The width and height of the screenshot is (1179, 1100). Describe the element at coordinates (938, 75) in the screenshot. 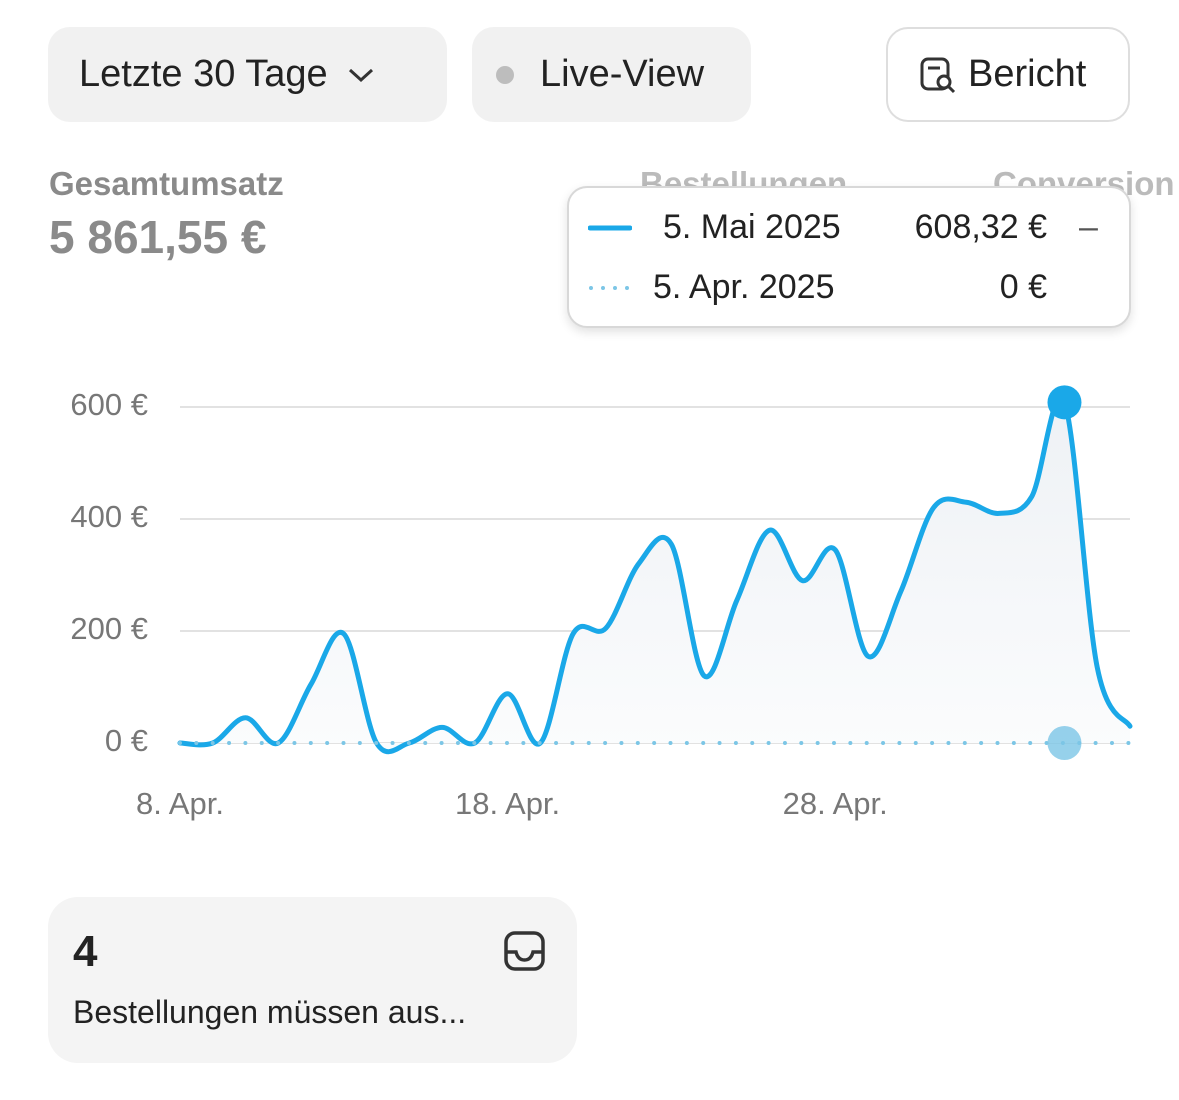

I see `report-icon` at that location.